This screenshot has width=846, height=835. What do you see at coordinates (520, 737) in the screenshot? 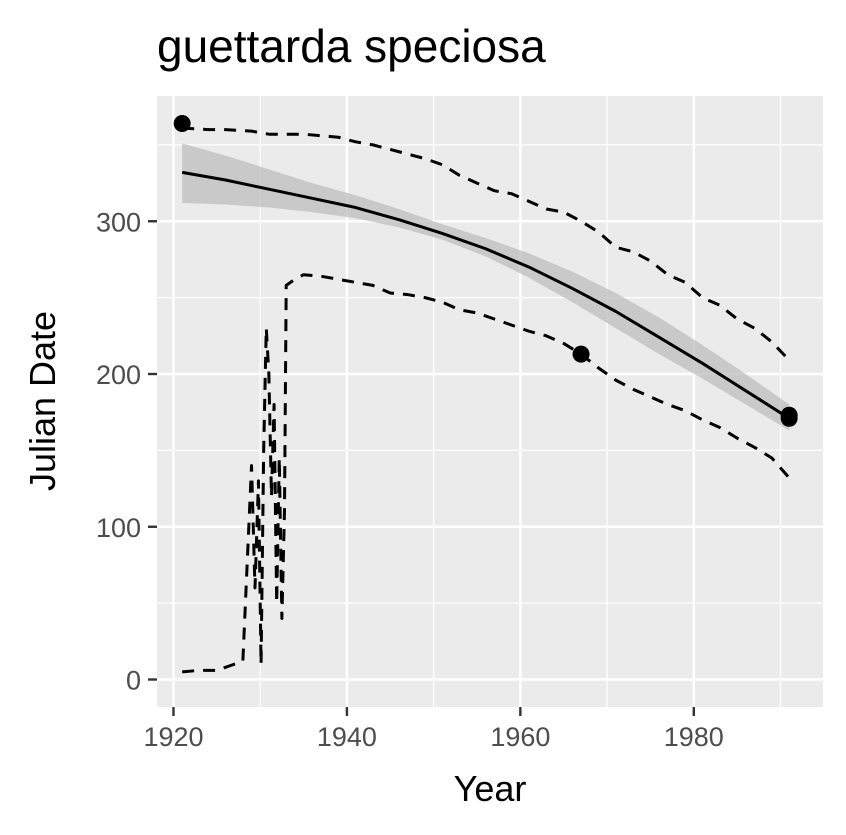
I see `x-tick-label: 1960` at bounding box center [520, 737].